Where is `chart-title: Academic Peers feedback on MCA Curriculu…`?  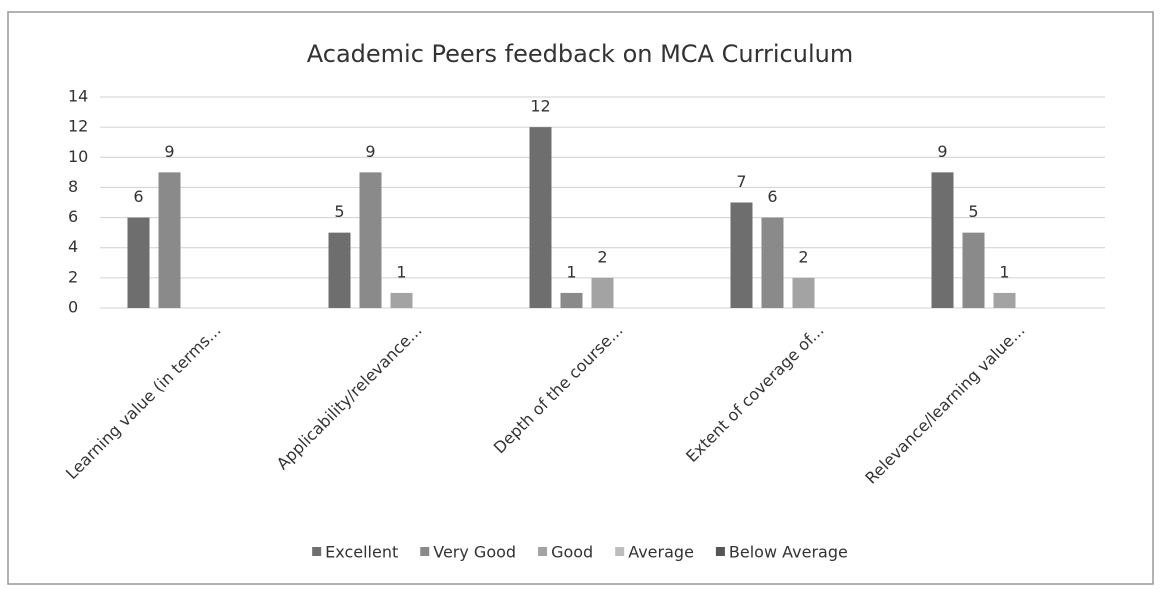
chart-title: Academic Peers feedback on MCA Curriculu… is located at coordinates (580, 54).